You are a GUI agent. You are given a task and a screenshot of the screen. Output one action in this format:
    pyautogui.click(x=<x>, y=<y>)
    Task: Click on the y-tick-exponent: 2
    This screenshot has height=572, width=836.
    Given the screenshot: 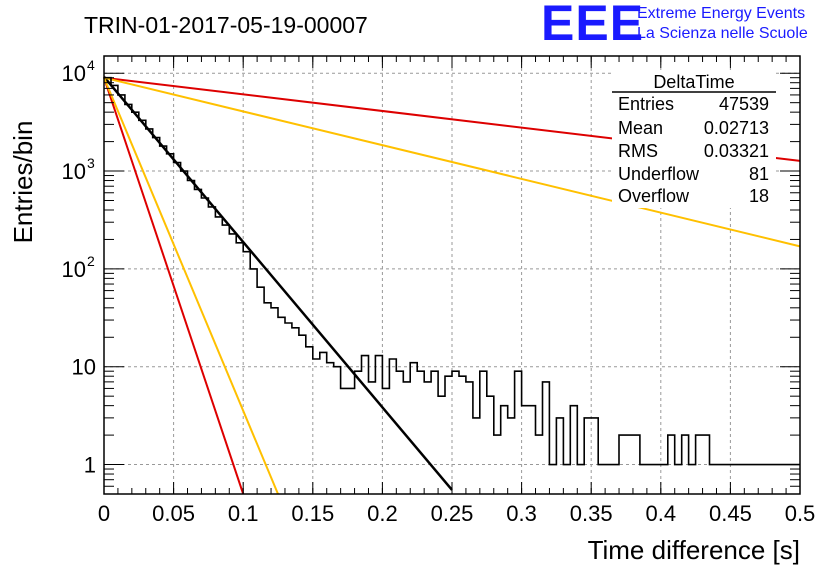 What is the action you would take?
    pyautogui.click(x=91, y=261)
    